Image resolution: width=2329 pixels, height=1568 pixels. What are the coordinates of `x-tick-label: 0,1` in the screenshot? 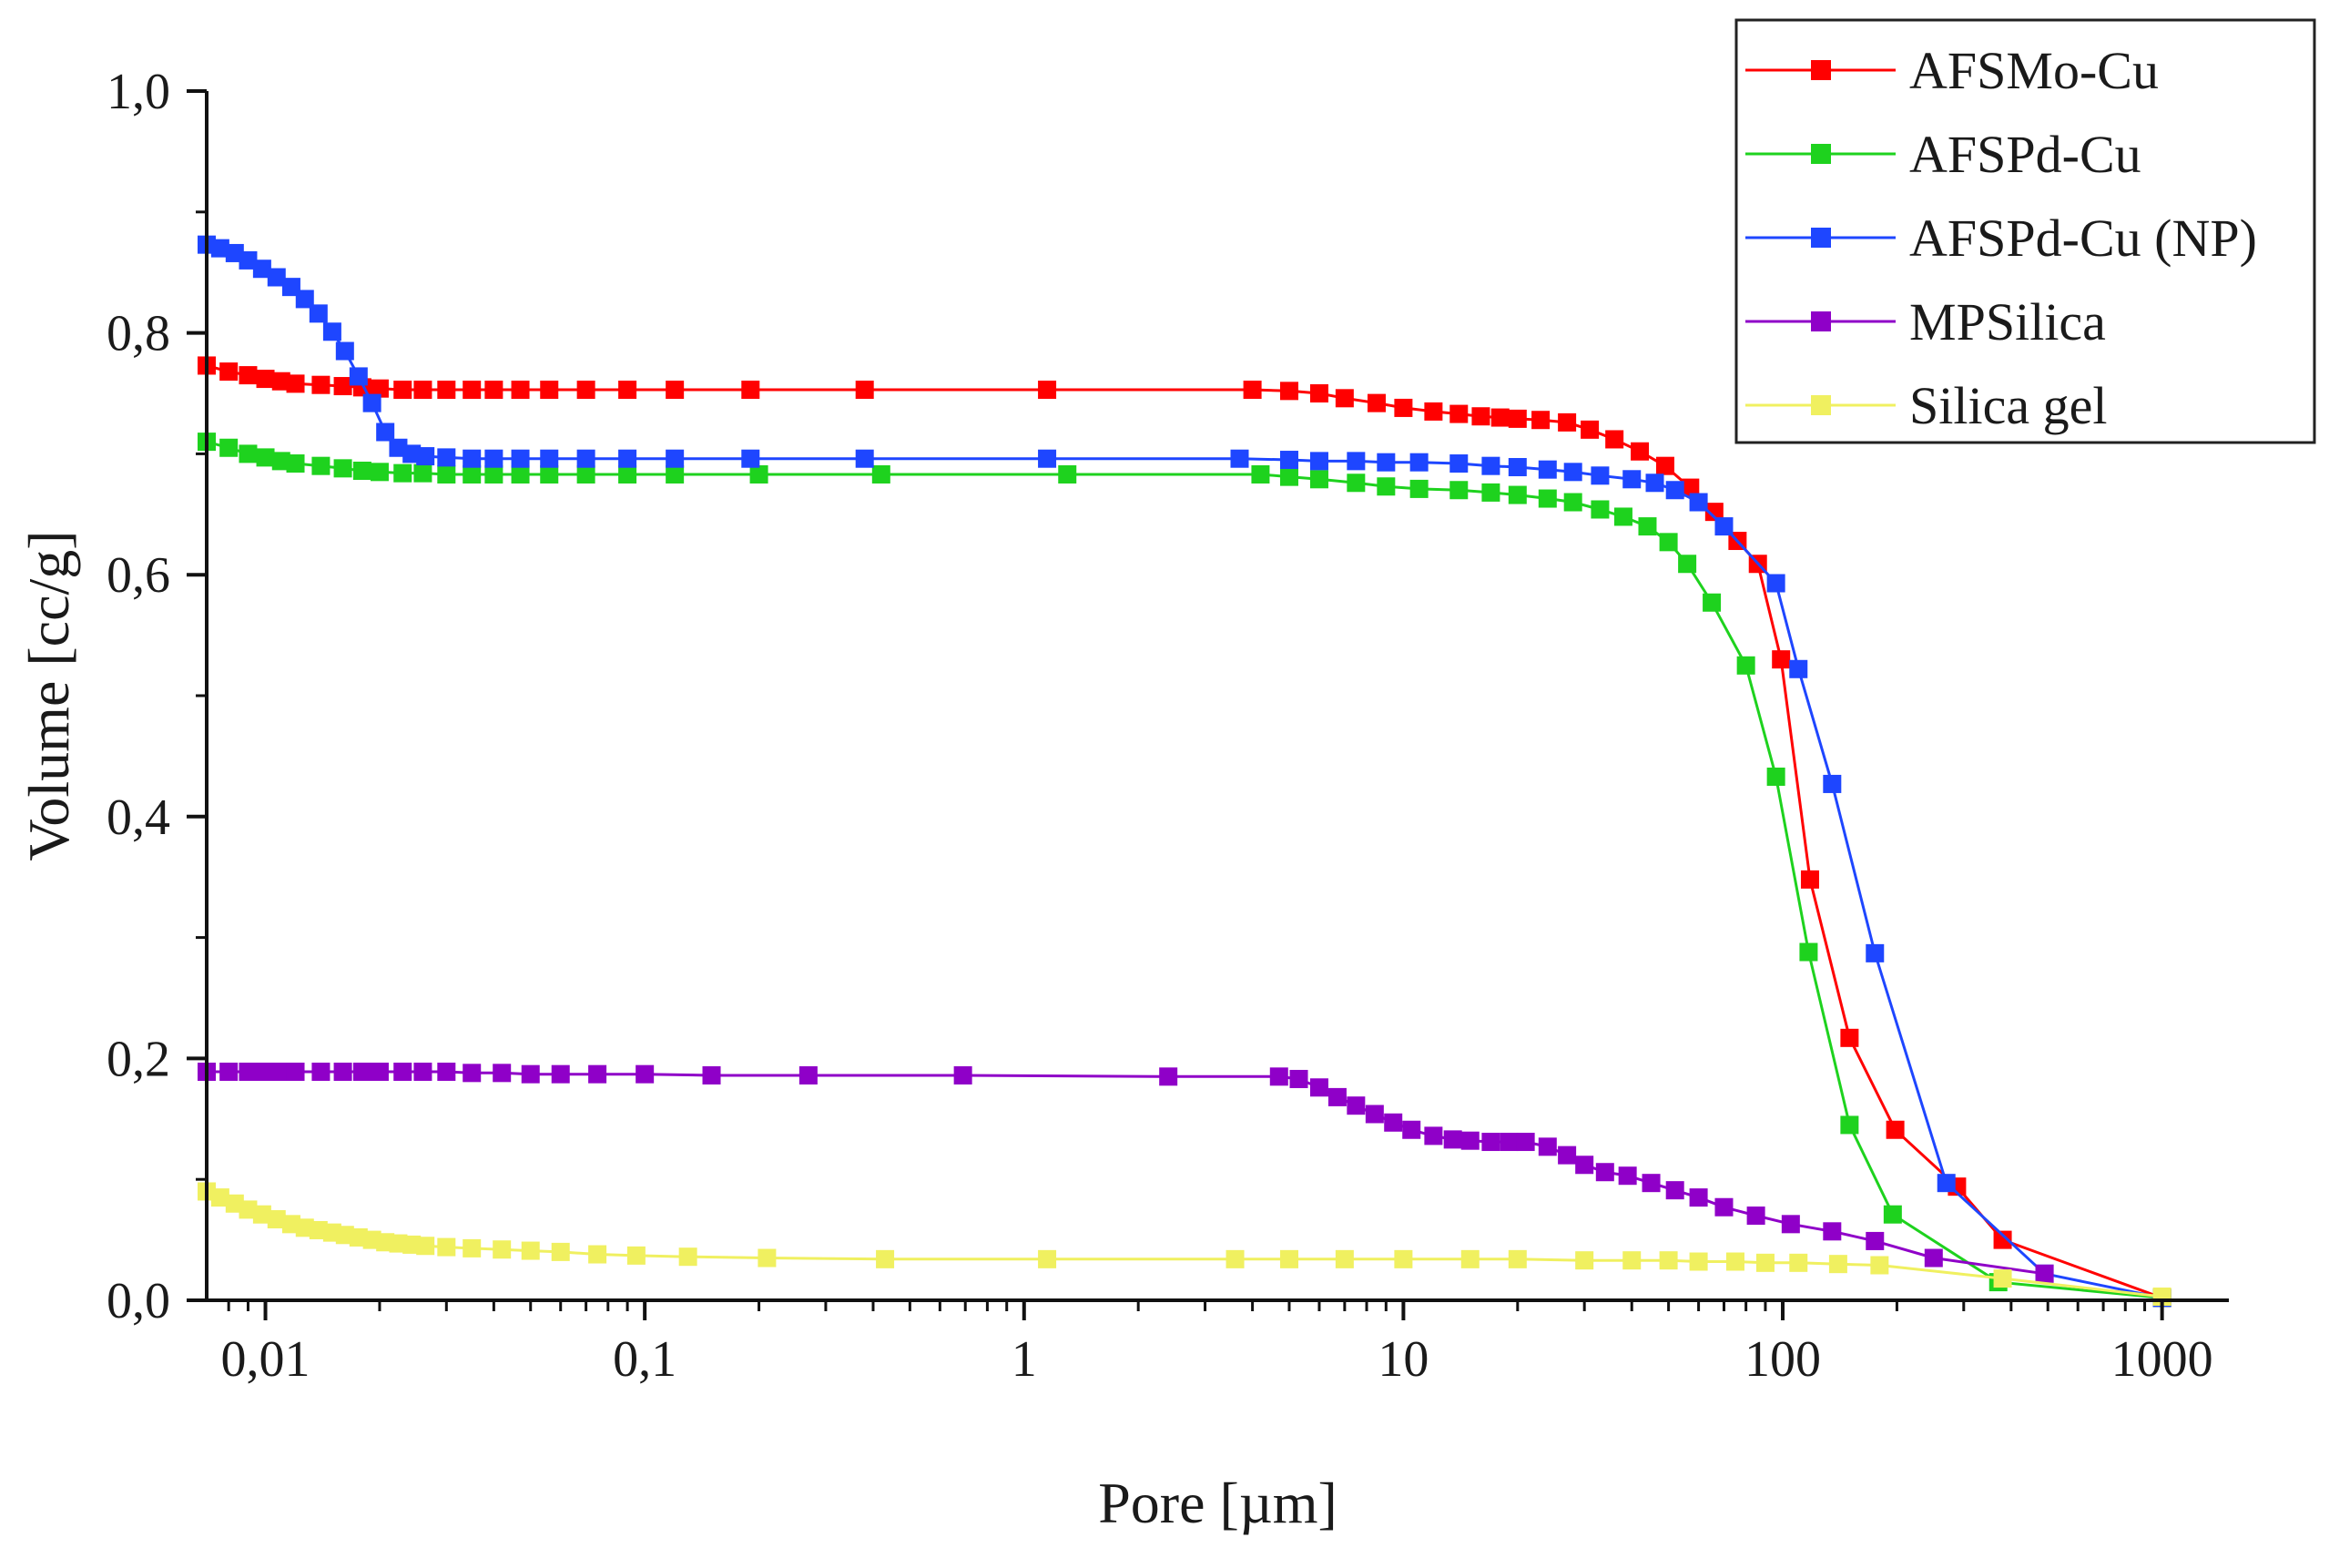 It's located at (644, 1359).